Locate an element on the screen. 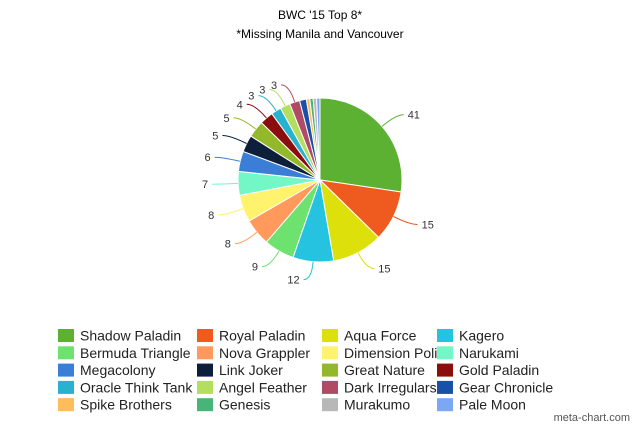  legend-label-great-nature: Great Nature is located at coordinates (384, 370).